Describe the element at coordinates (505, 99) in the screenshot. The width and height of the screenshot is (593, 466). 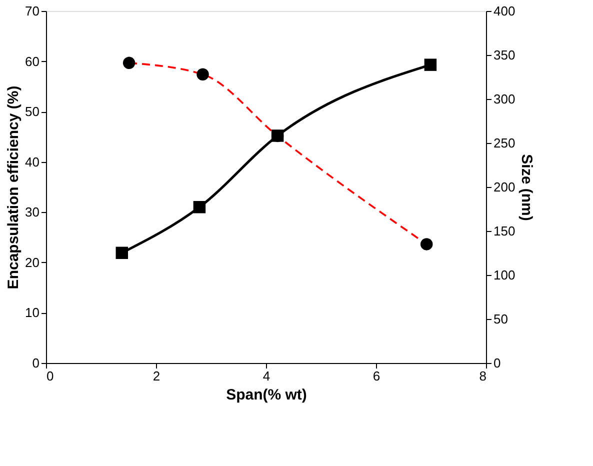
I see `y2-tick-label: 300` at that location.